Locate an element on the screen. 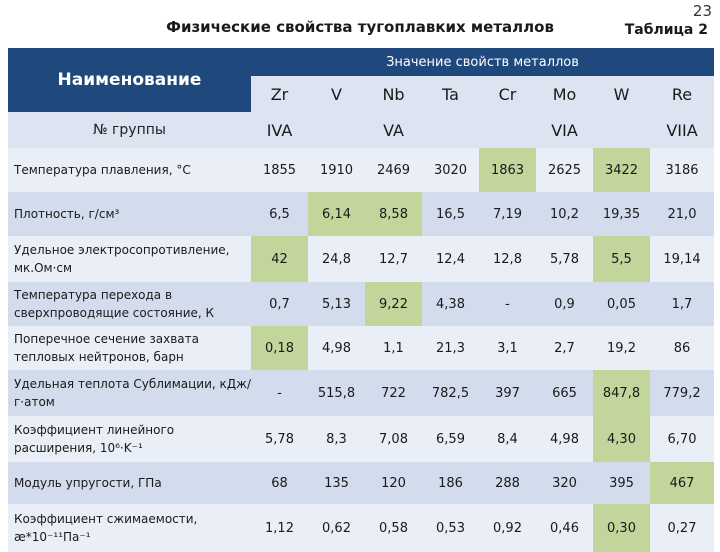  metal-header: Zr is located at coordinates (279, 94).